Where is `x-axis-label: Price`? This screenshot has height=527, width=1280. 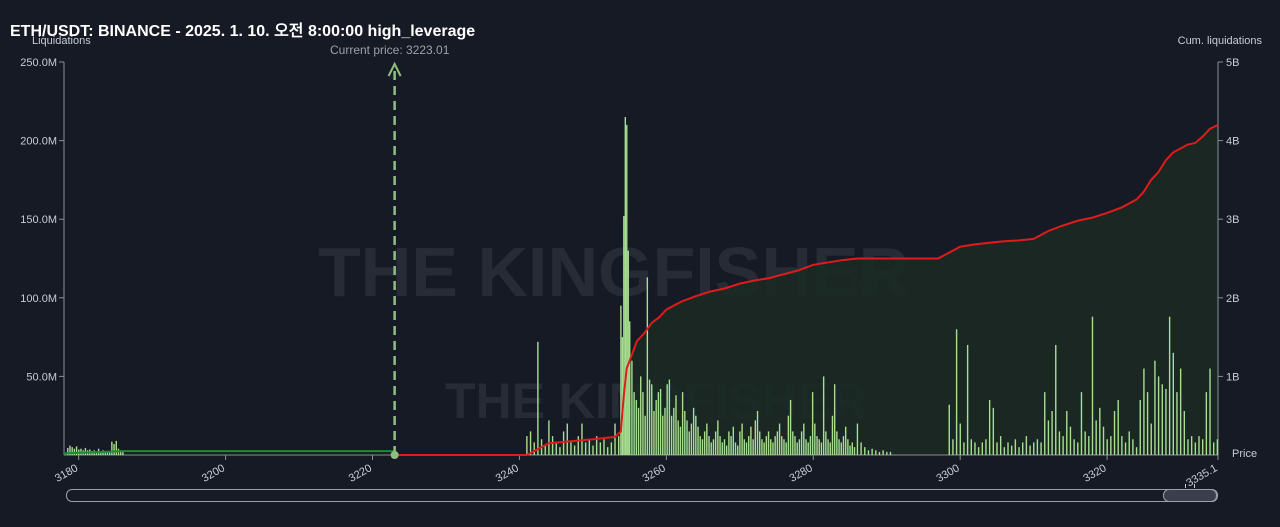 x-axis-label: Price is located at coordinates (1244, 454).